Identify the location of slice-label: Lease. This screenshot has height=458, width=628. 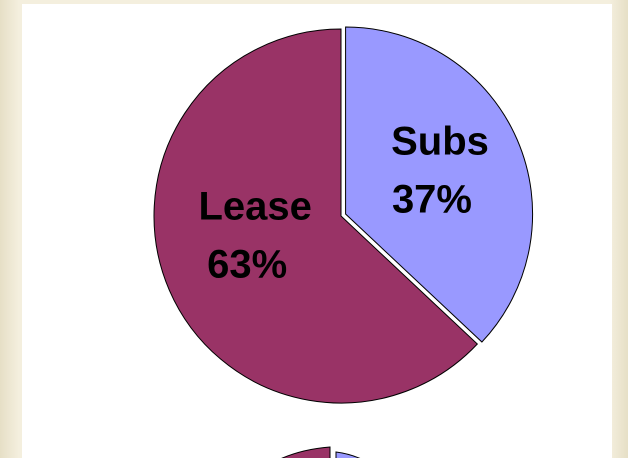
(254, 207).